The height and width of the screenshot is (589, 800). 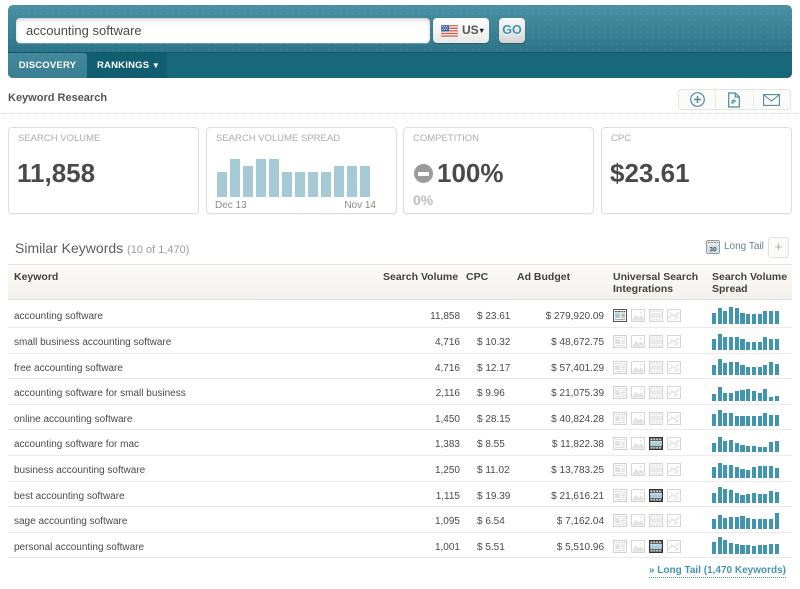 I want to click on svg-text: 30, so click(x=713, y=250).